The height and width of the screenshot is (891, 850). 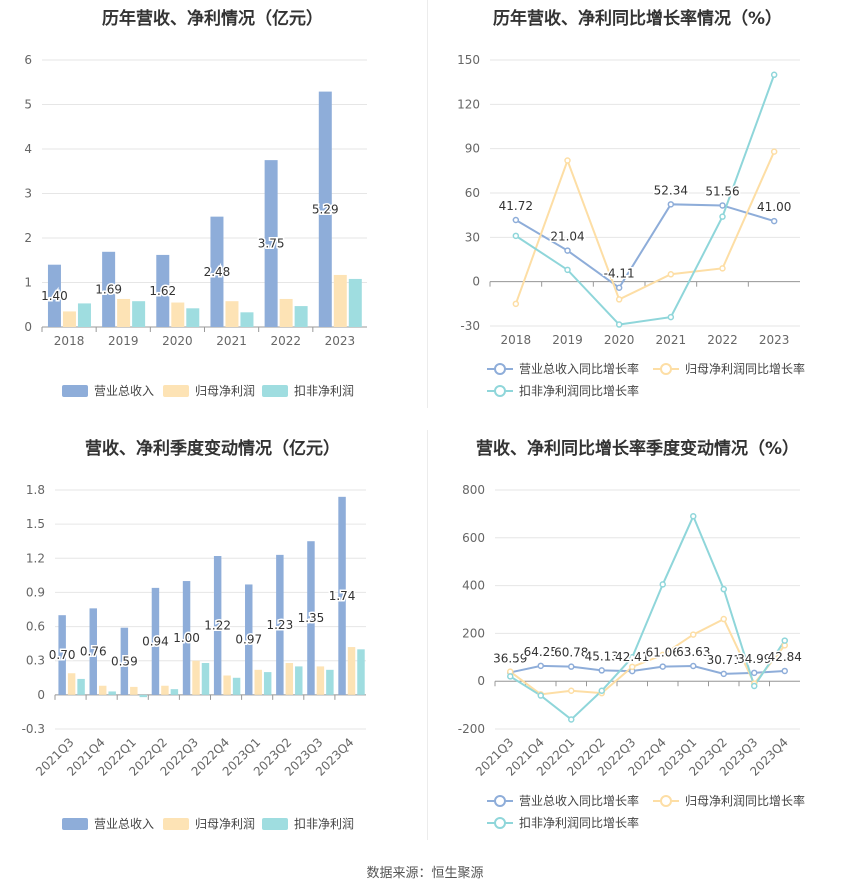 I want to click on data-label: 41.72, so click(x=516, y=206).